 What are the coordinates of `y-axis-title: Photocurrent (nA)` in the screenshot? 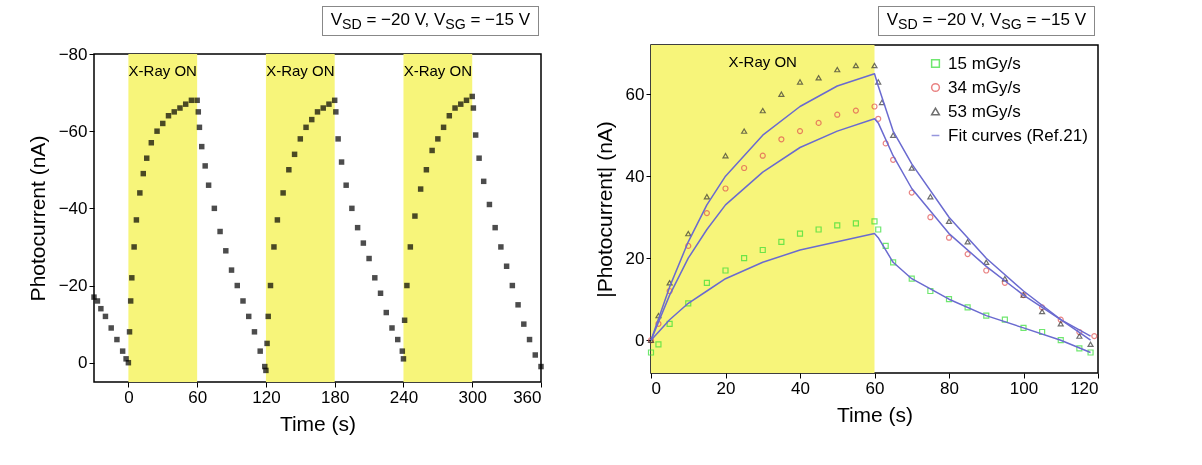 It's located at (37, 218).